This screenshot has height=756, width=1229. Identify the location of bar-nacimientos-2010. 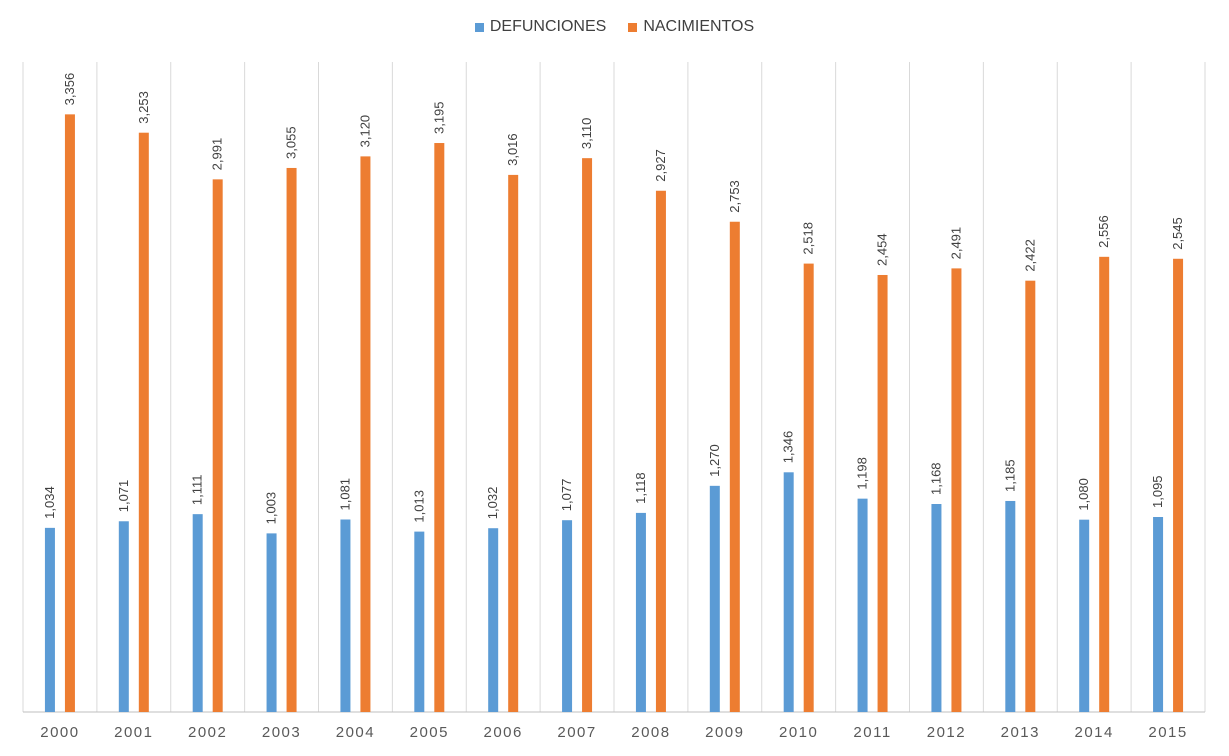
(808, 487).